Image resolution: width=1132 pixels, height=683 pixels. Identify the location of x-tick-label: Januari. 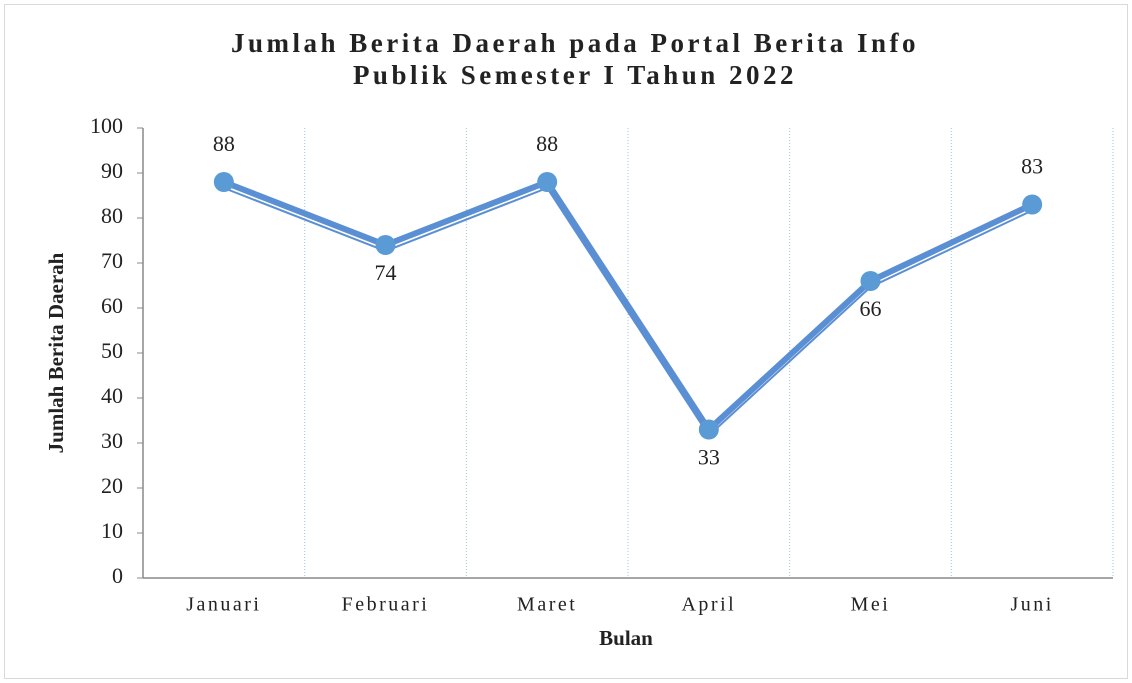
(223, 605).